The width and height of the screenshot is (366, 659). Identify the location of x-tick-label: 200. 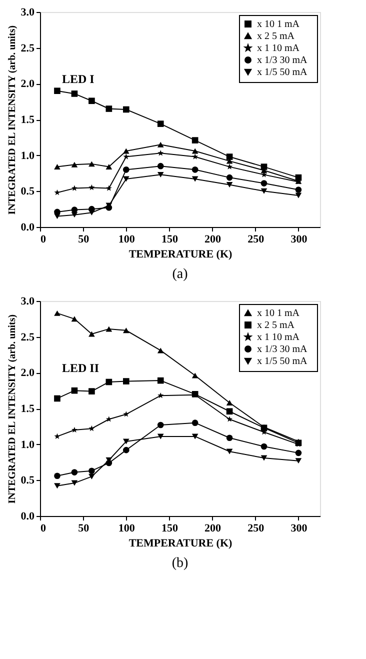
(213, 528).